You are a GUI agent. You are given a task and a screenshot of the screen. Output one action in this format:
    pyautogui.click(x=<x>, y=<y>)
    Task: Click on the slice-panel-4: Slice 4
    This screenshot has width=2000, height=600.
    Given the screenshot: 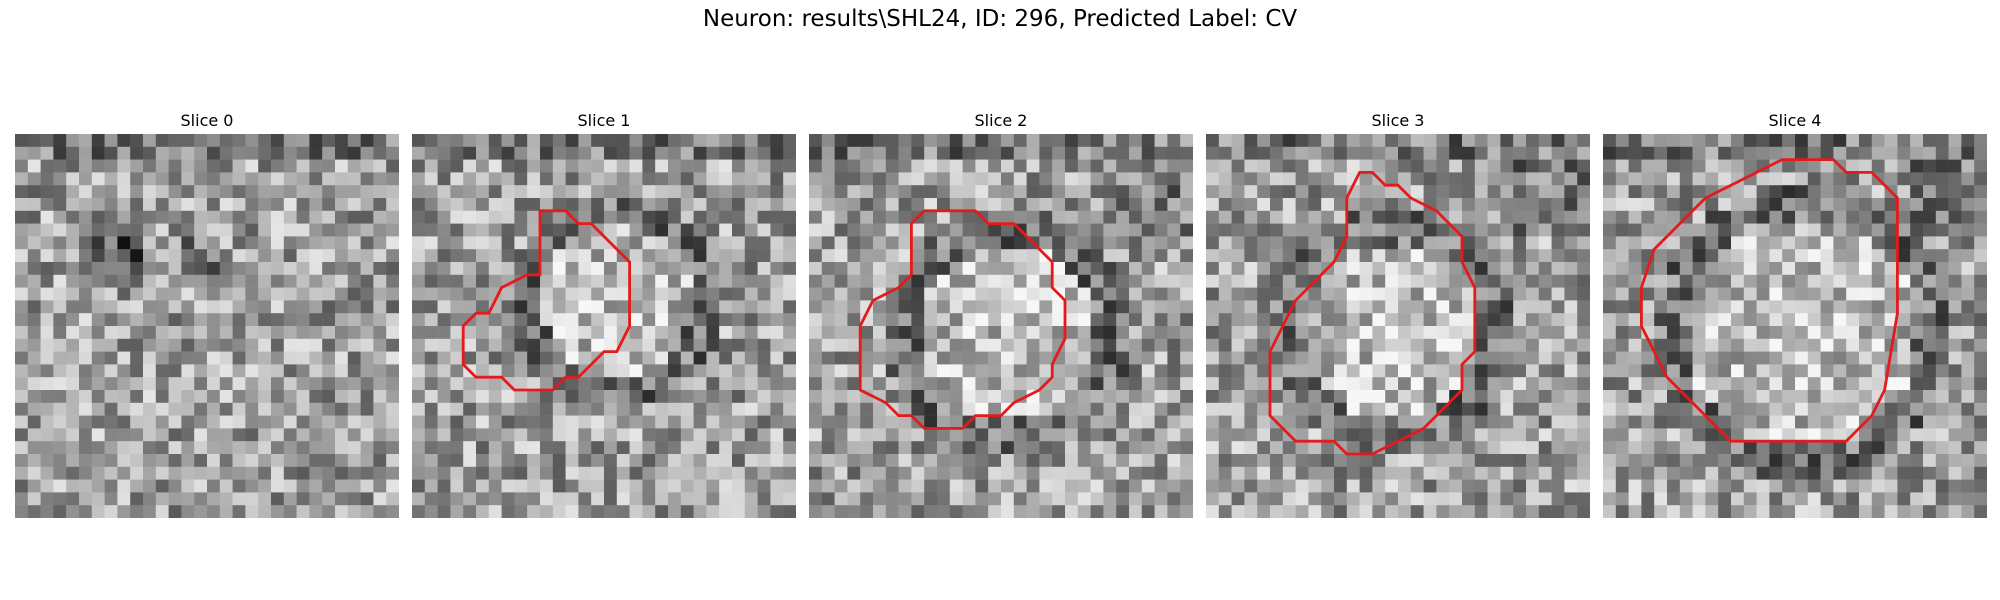 What is the action you would take?
    pyautogui.click(x=1795, y=314)
    